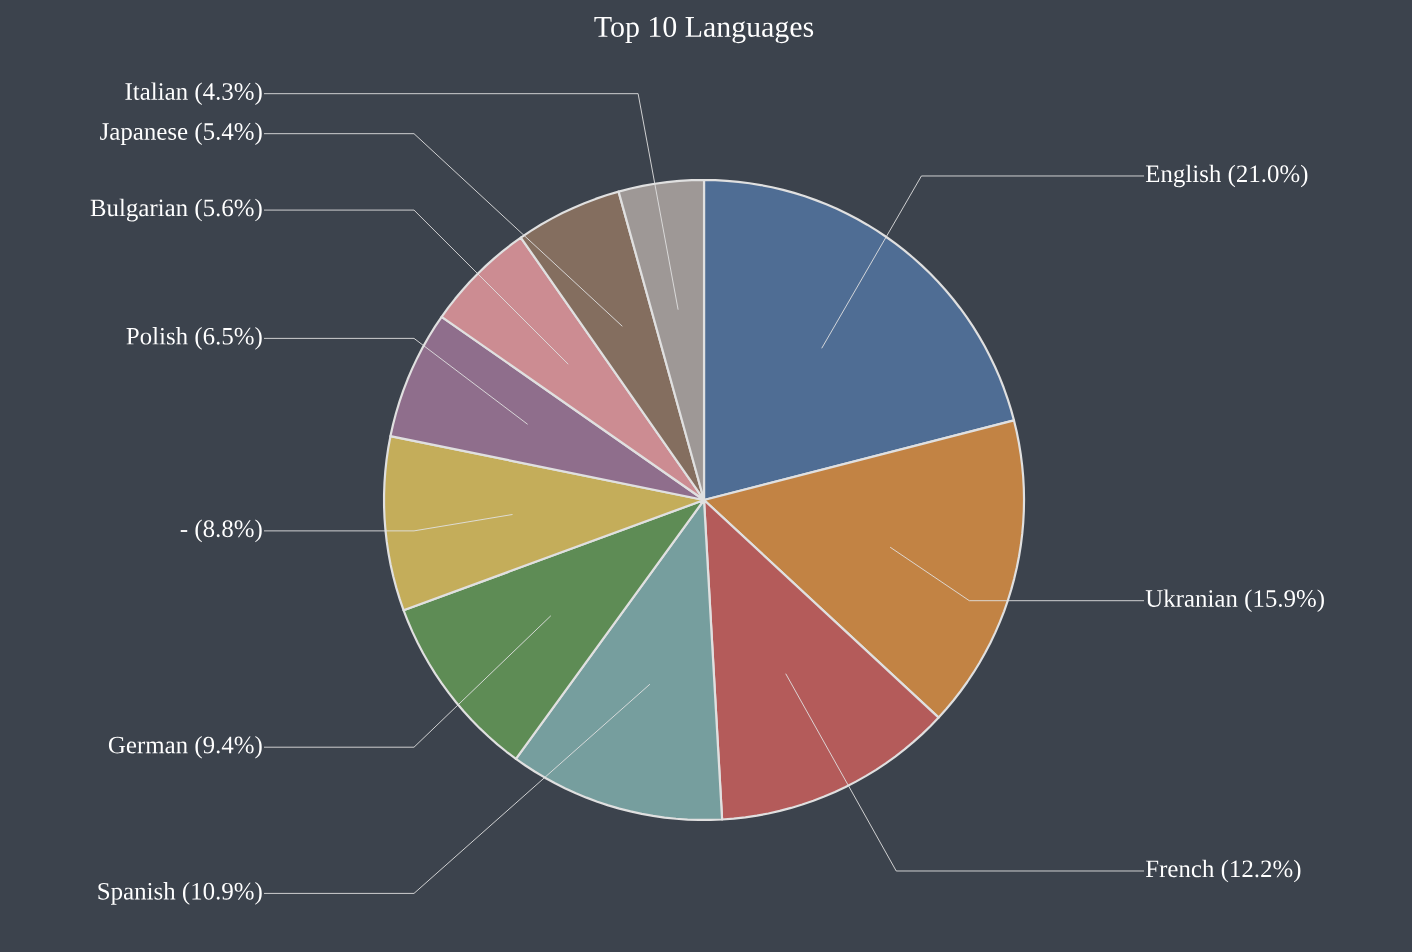  Describe the element at coordinates (228, 531) in the screenshot. I see `data-label: (8.8%)` at that location.